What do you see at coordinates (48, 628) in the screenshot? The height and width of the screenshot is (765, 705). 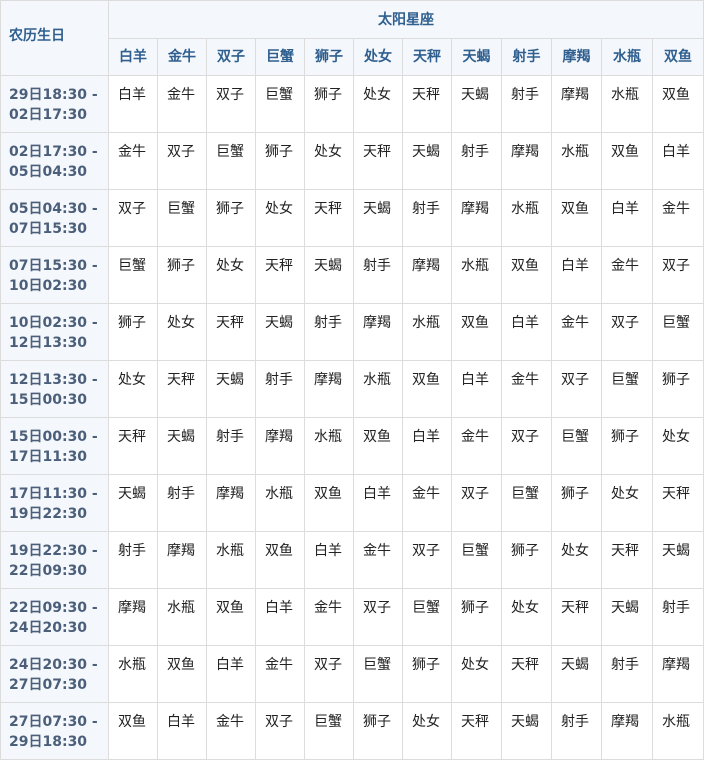 I see `date-range-end: 24日20:30` at bounding box center [48, 628].